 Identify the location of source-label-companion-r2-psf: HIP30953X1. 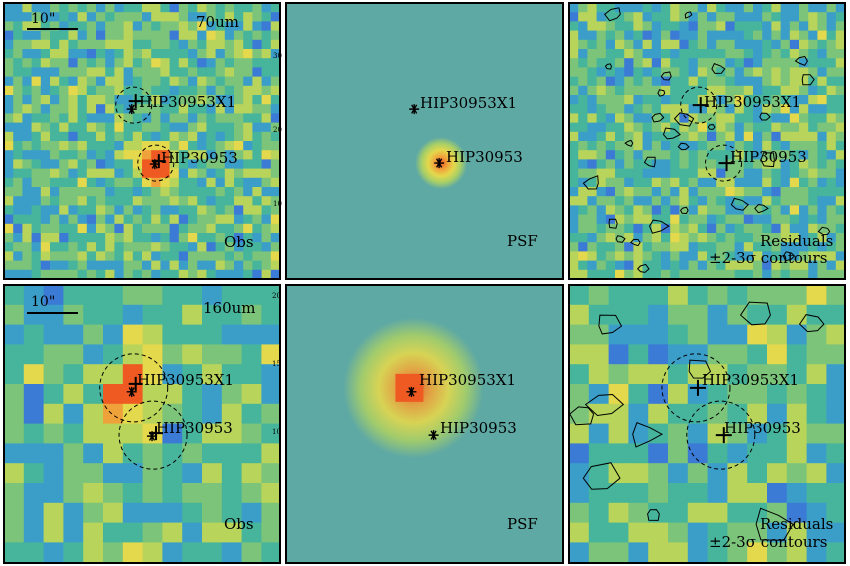
(467, 380).